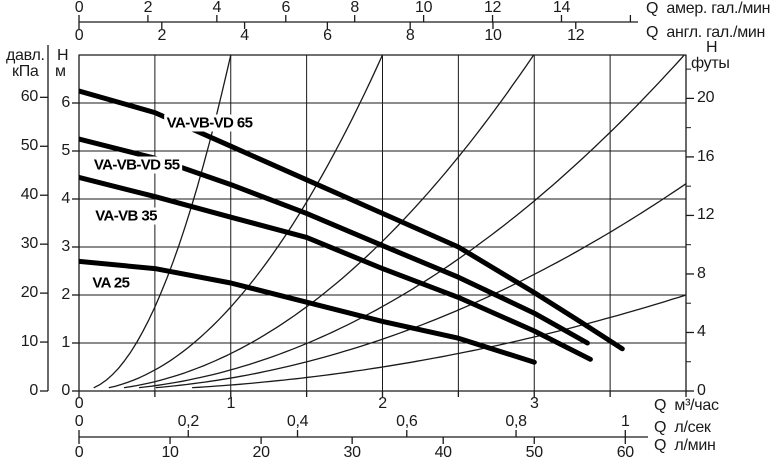 The width and height of the screenshot is (775, 463). I want to click on head-right-axis-unit: футы, so click(710, 63).